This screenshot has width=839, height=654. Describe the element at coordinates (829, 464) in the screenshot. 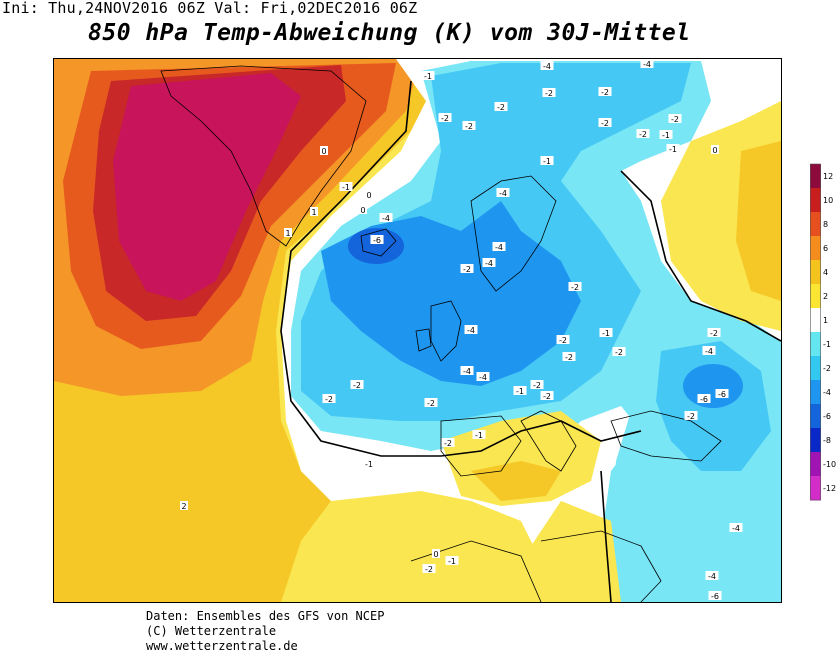

I see `colorbar-level-label: -10` at that location.